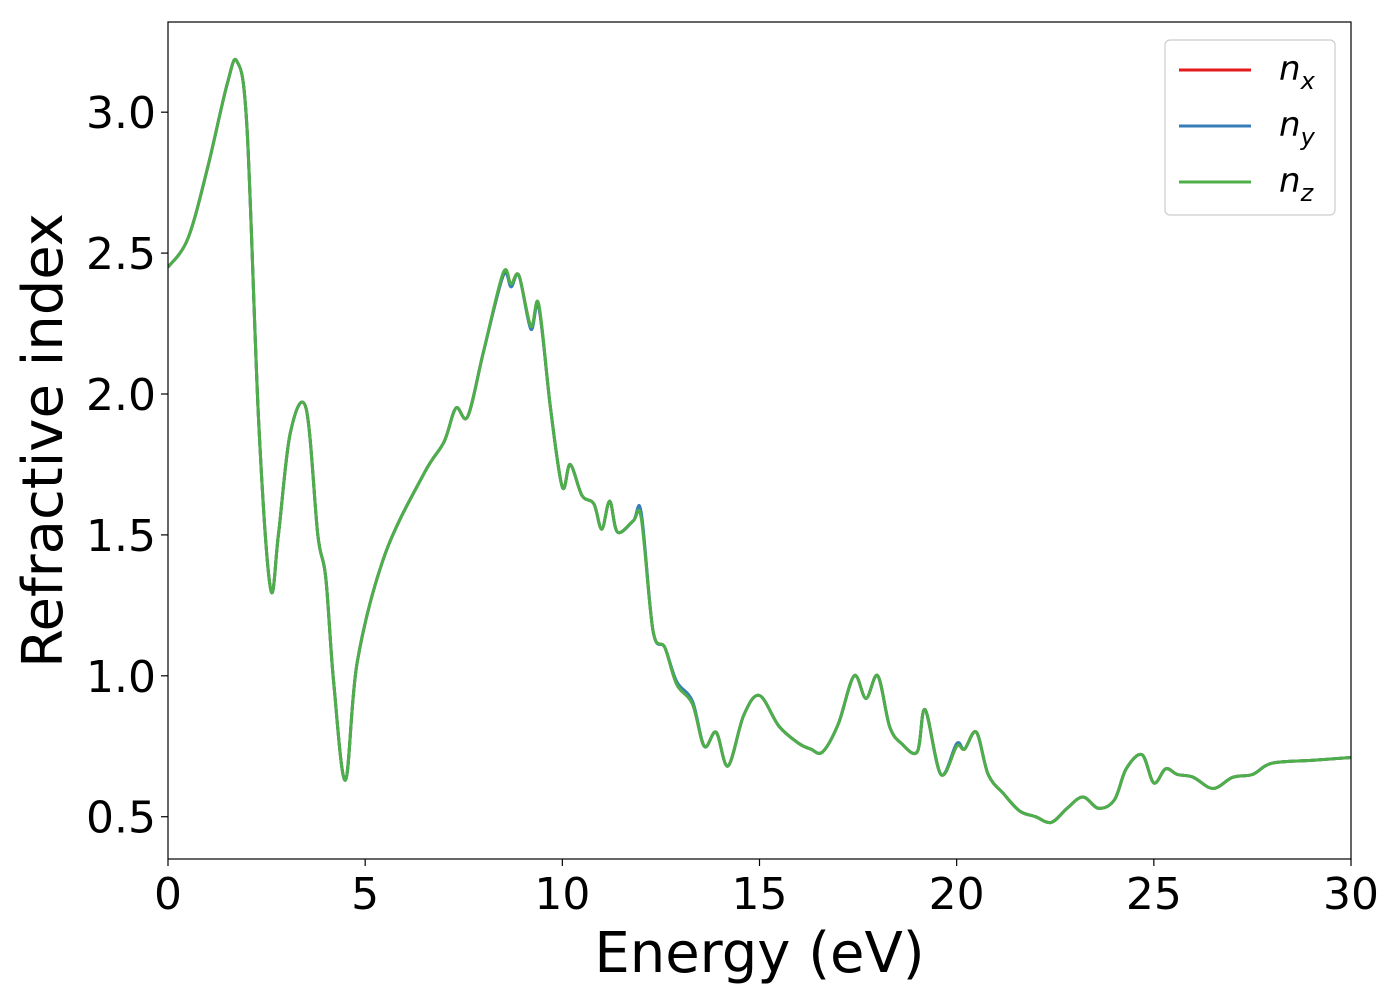 The width and height of the screenshot is (1400, 1000). I want to click on legend-label-y: ny, so click(1297, 128).